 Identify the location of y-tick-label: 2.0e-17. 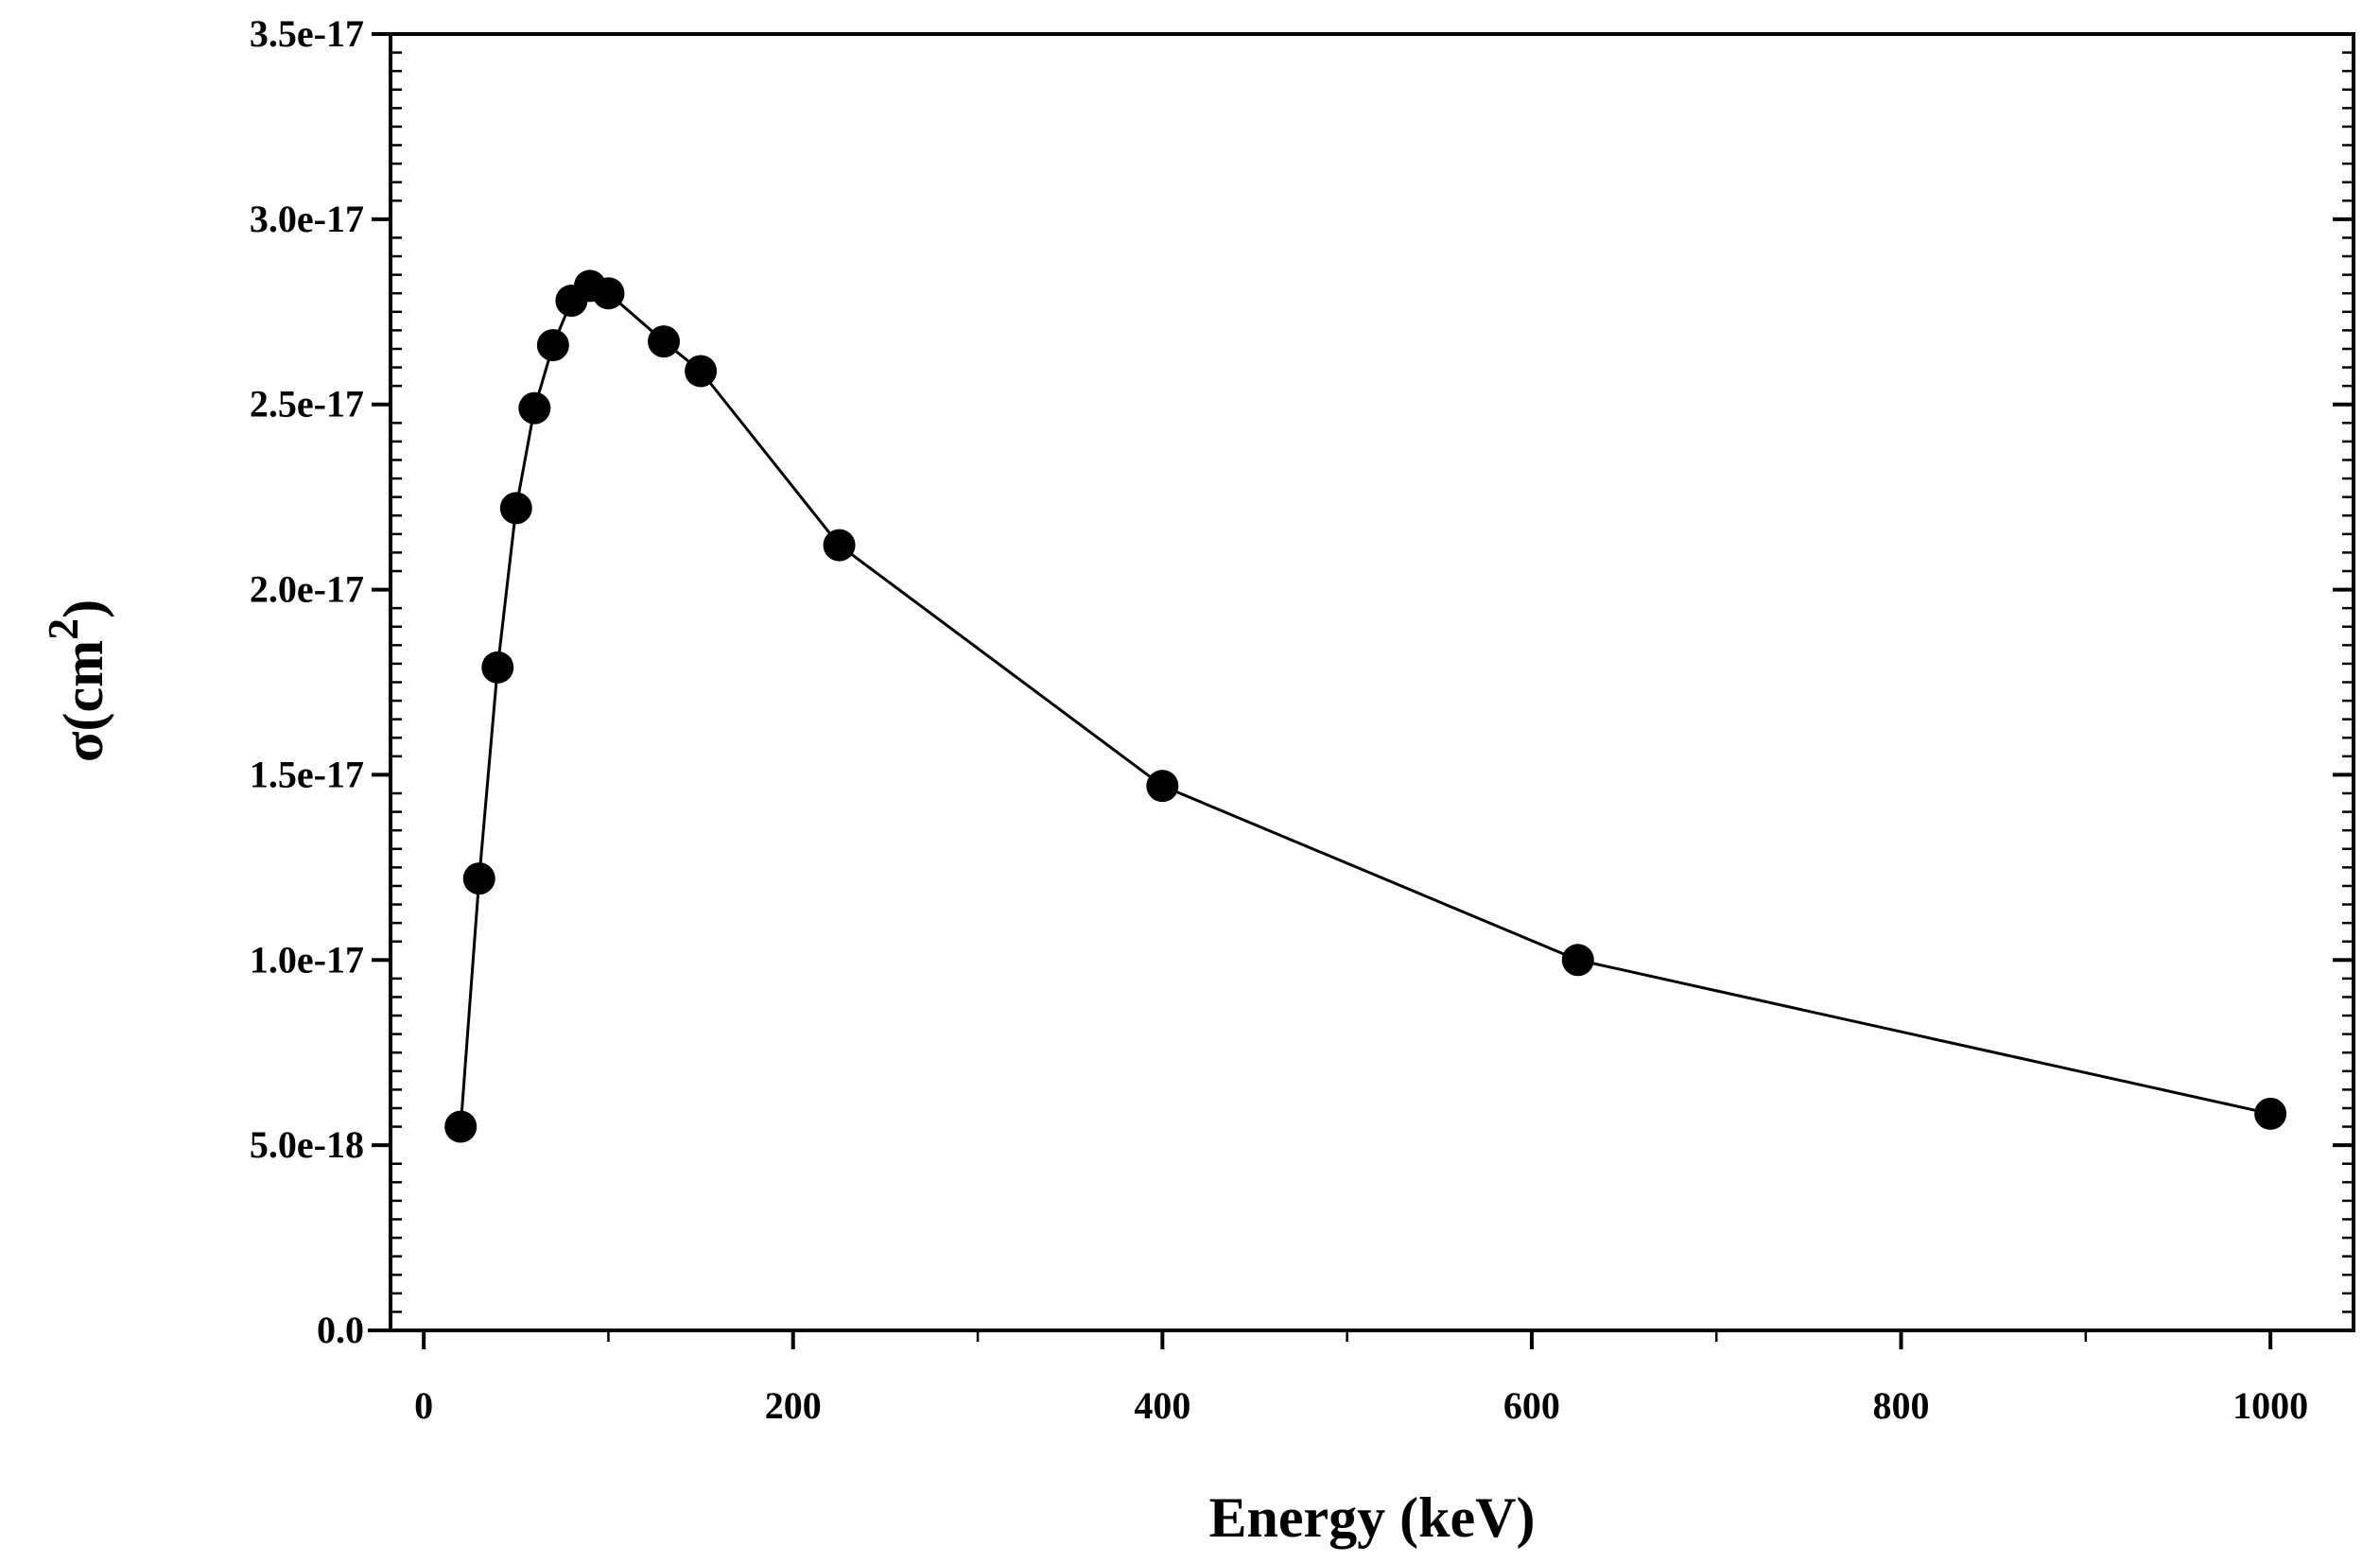
(307, 590).